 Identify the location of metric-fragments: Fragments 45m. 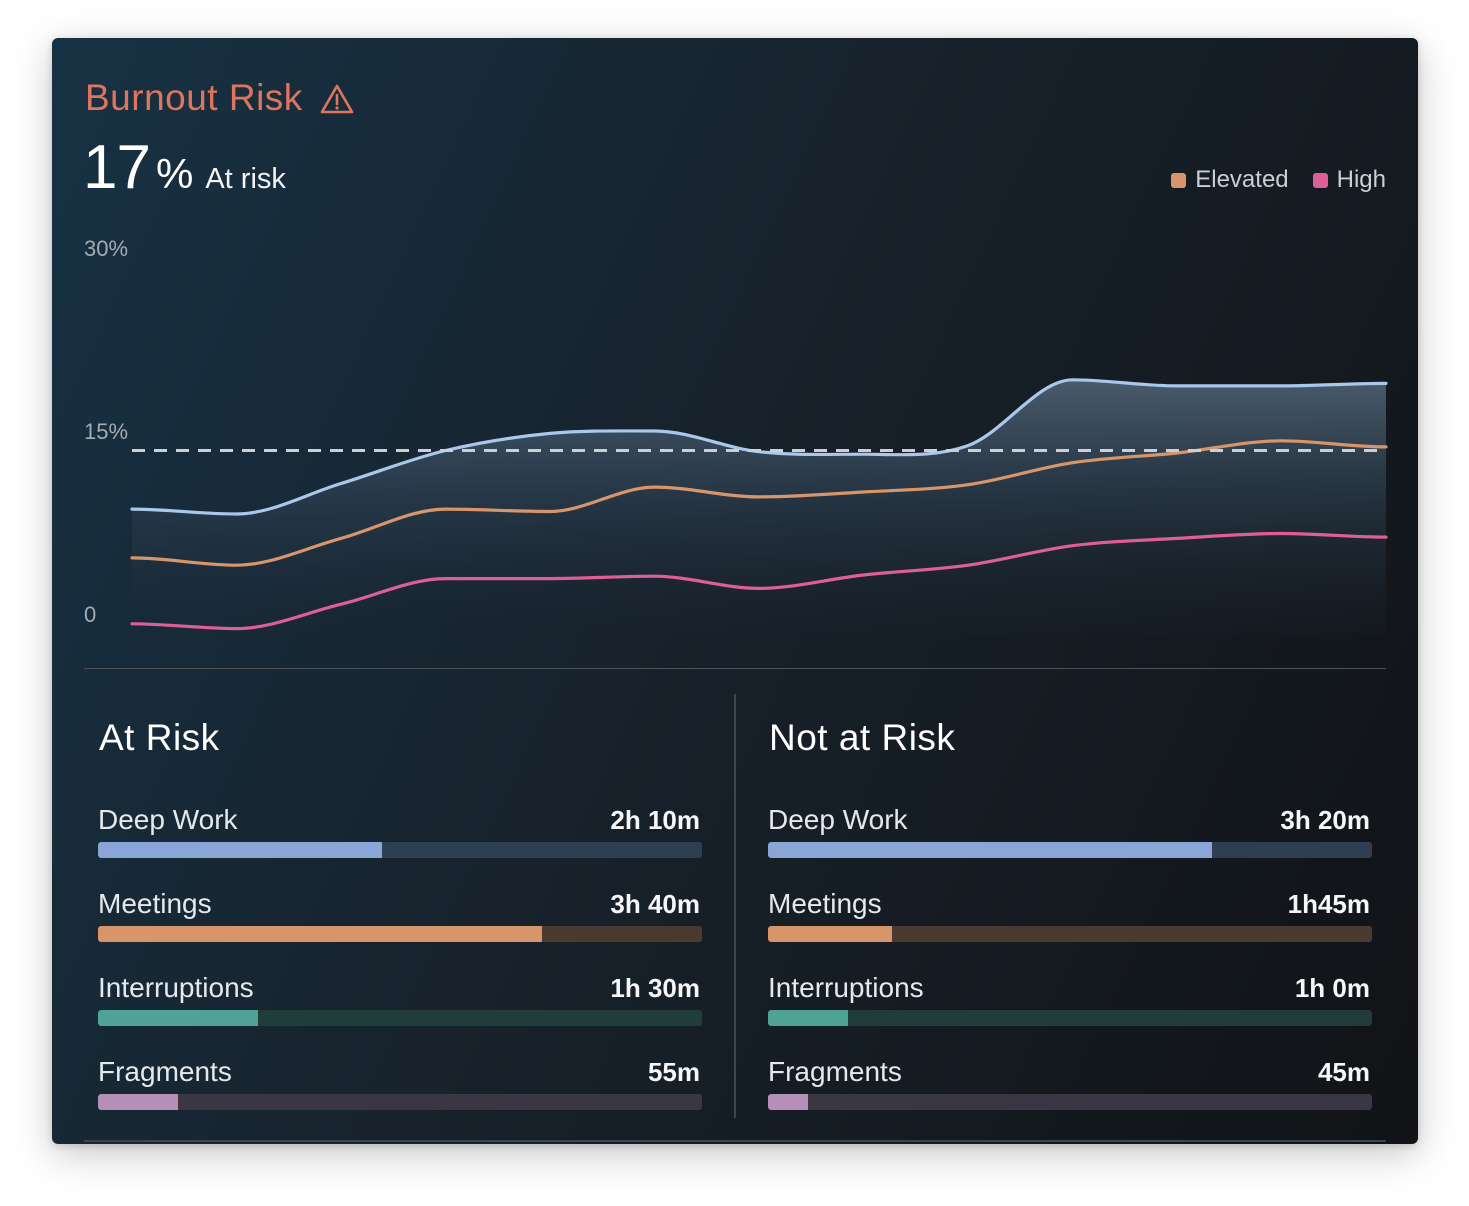
(1070, 1098).